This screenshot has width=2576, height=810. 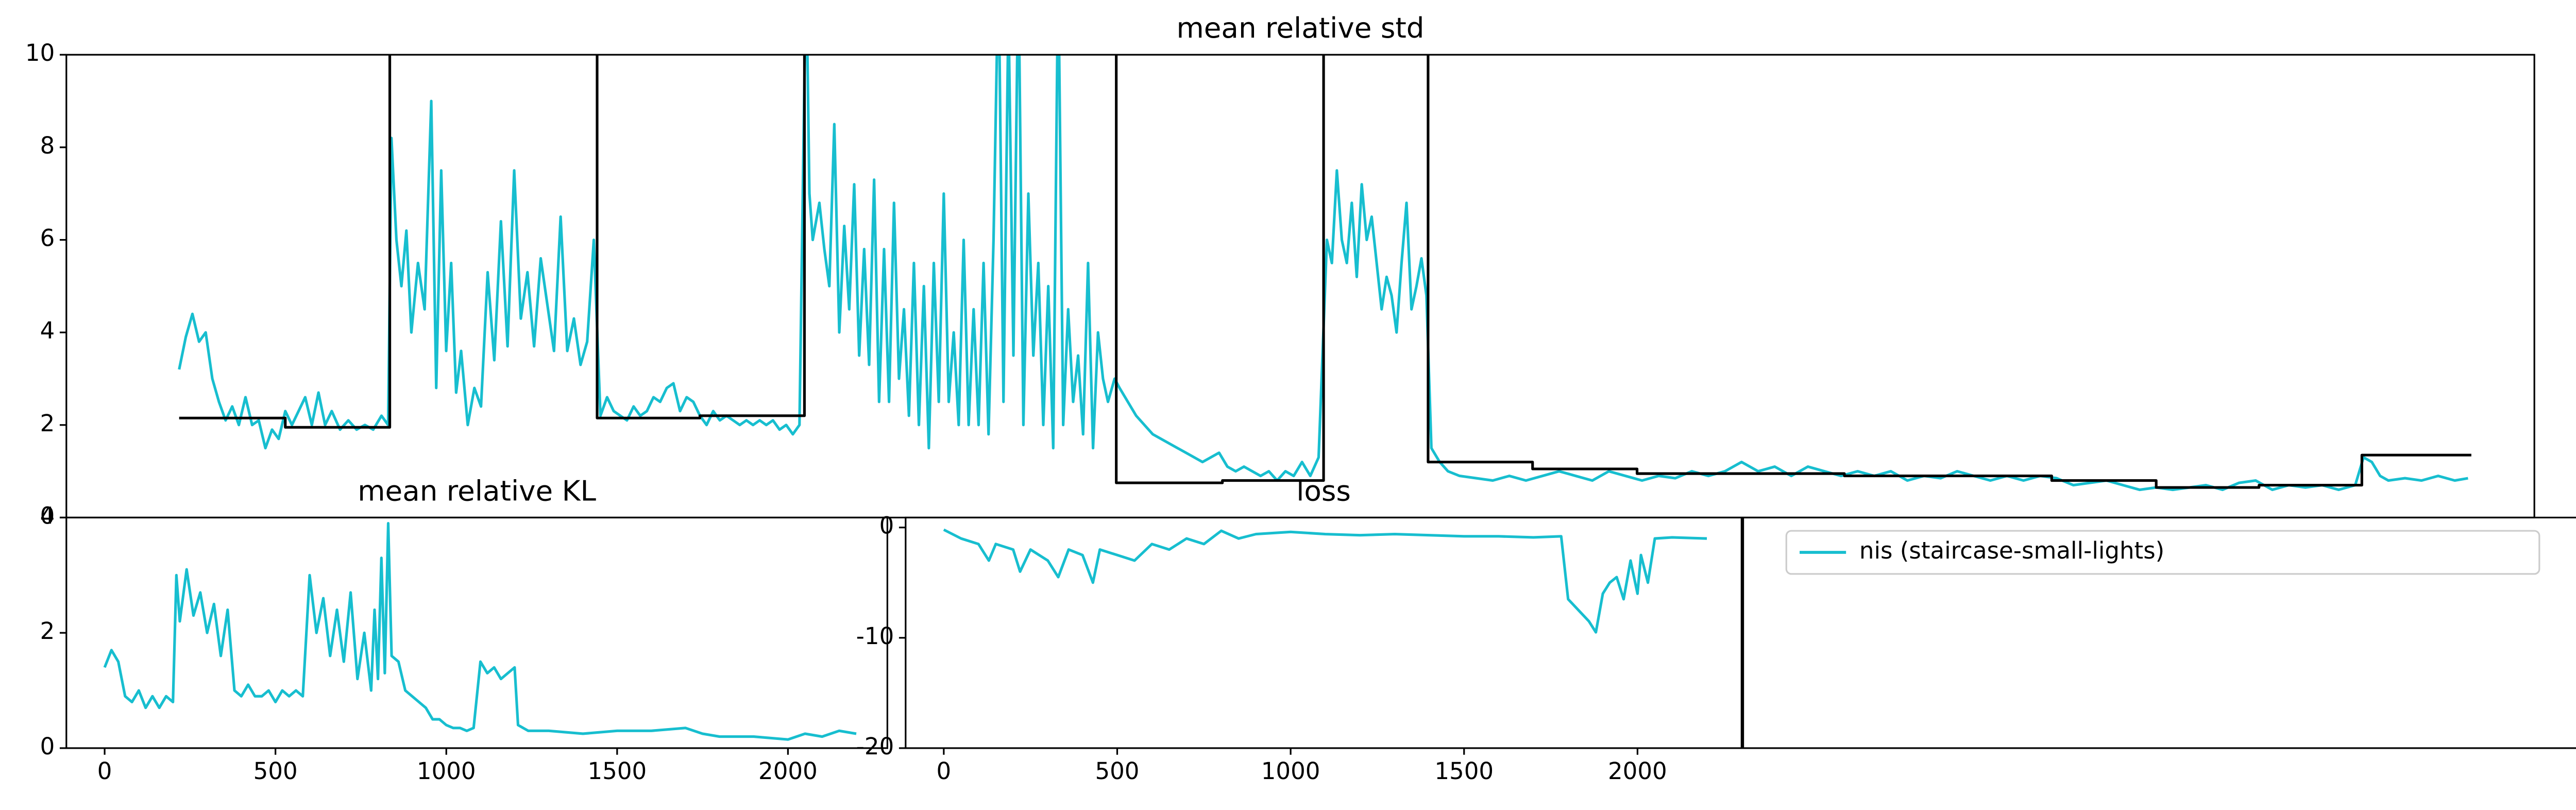 I want to click on y-tick-label: 8, so click(x=47, y=145).